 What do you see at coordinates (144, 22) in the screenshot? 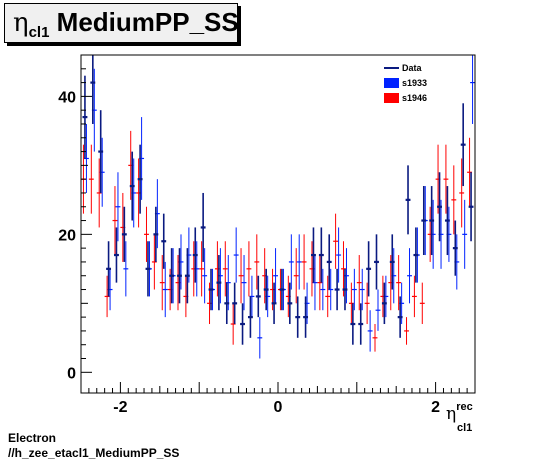
I see `title-text: MediumPP_SS` at bounding box center [144, 22].